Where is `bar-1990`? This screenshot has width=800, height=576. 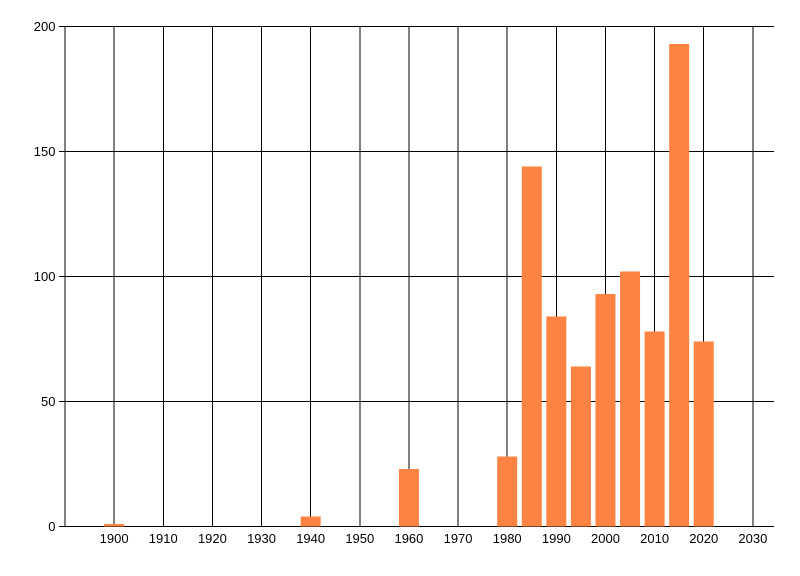 bar-1990 is located at coordinates (556, 421).